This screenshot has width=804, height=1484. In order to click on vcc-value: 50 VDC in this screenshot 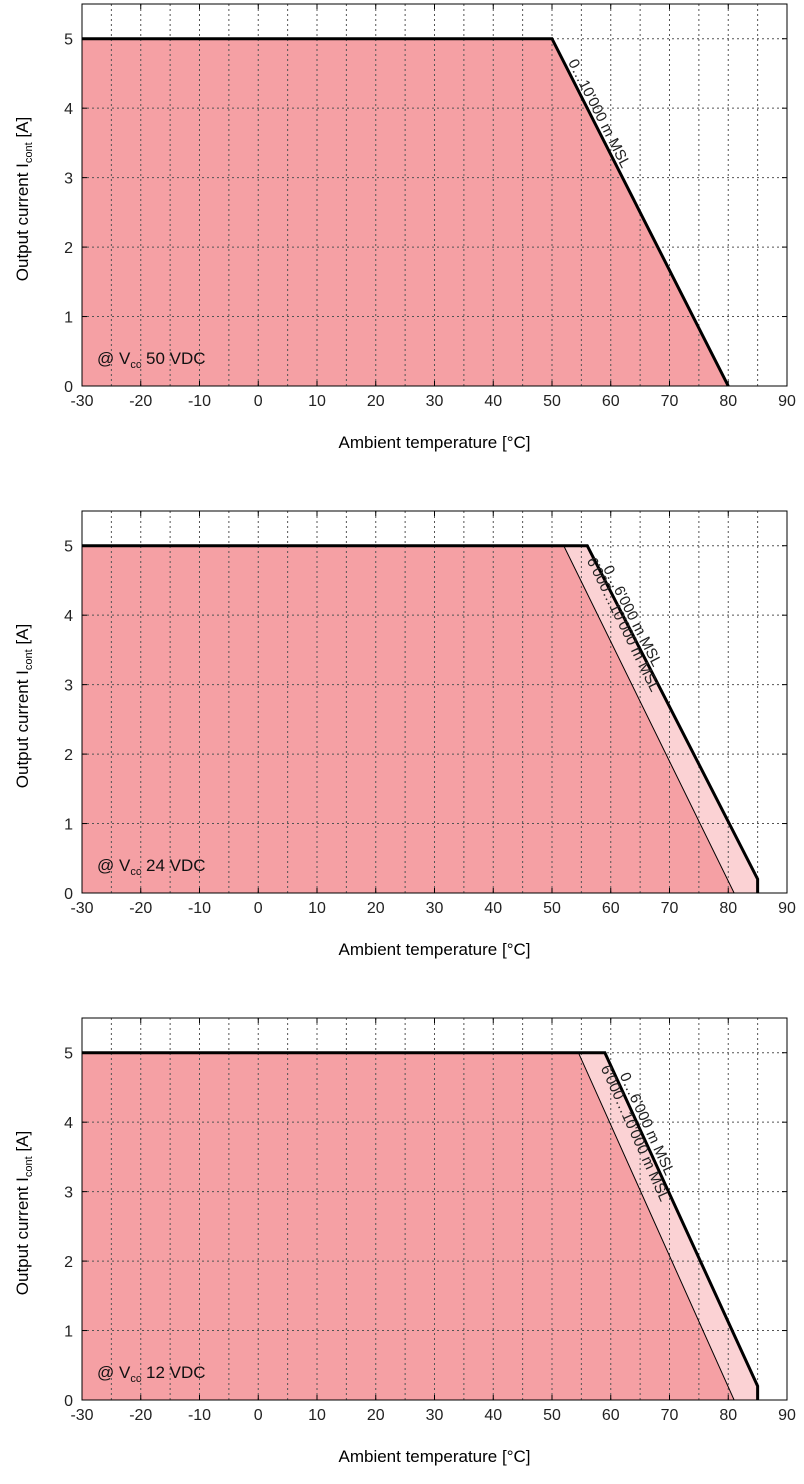, I will do `click(173, 358)`.